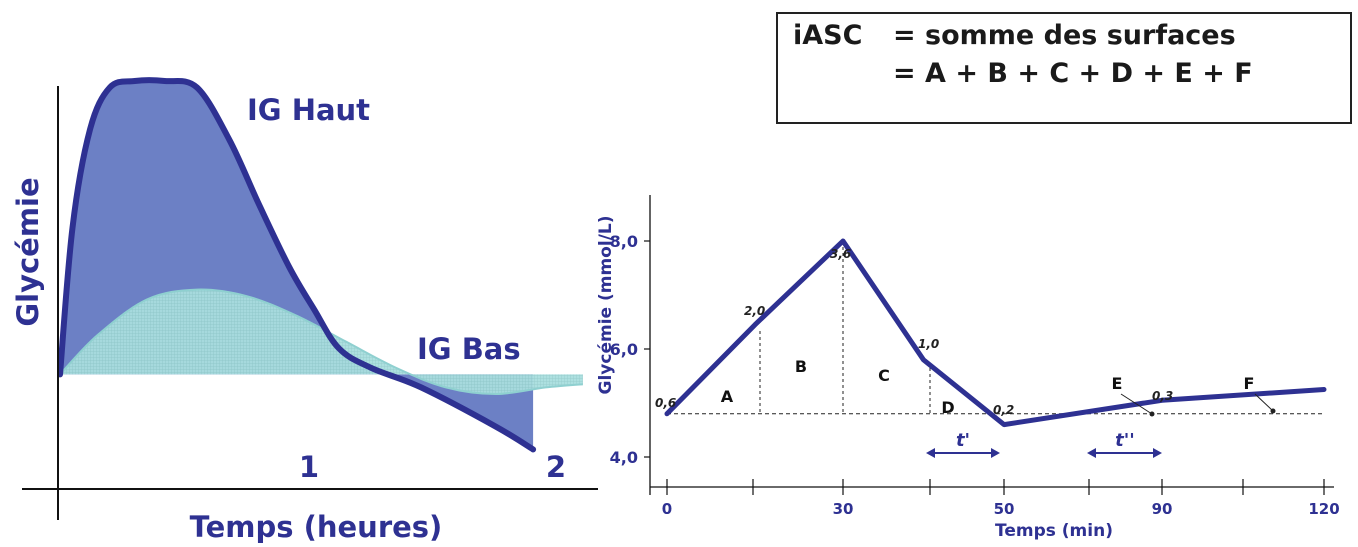  I want to click on left-x-tick-2: 2, so click(556, 467).